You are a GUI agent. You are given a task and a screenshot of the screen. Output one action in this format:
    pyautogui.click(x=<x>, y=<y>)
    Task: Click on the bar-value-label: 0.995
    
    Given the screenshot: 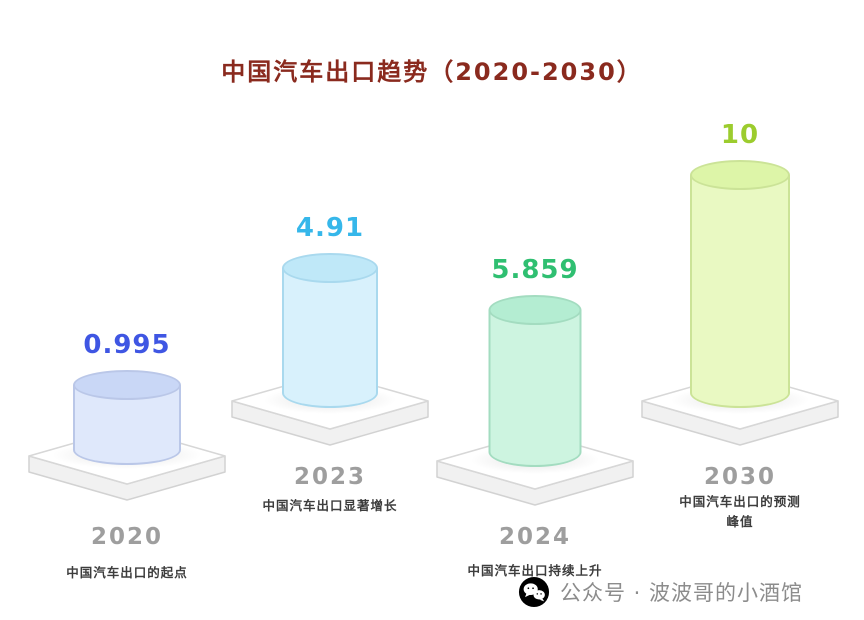 What is the action you would take?
    pyautogui.click(x=127, y=345)
    